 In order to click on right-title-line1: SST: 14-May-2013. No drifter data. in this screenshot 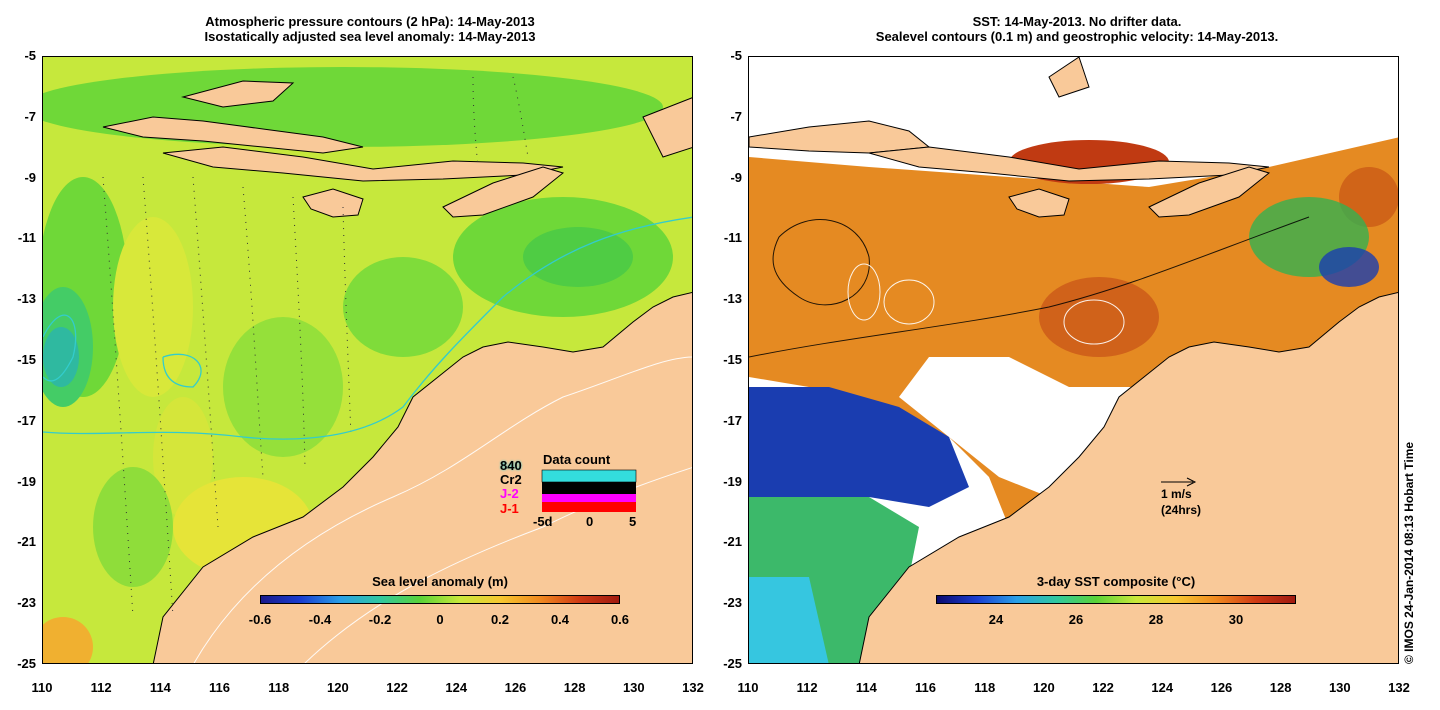, I will do `click(1077, 21)`.